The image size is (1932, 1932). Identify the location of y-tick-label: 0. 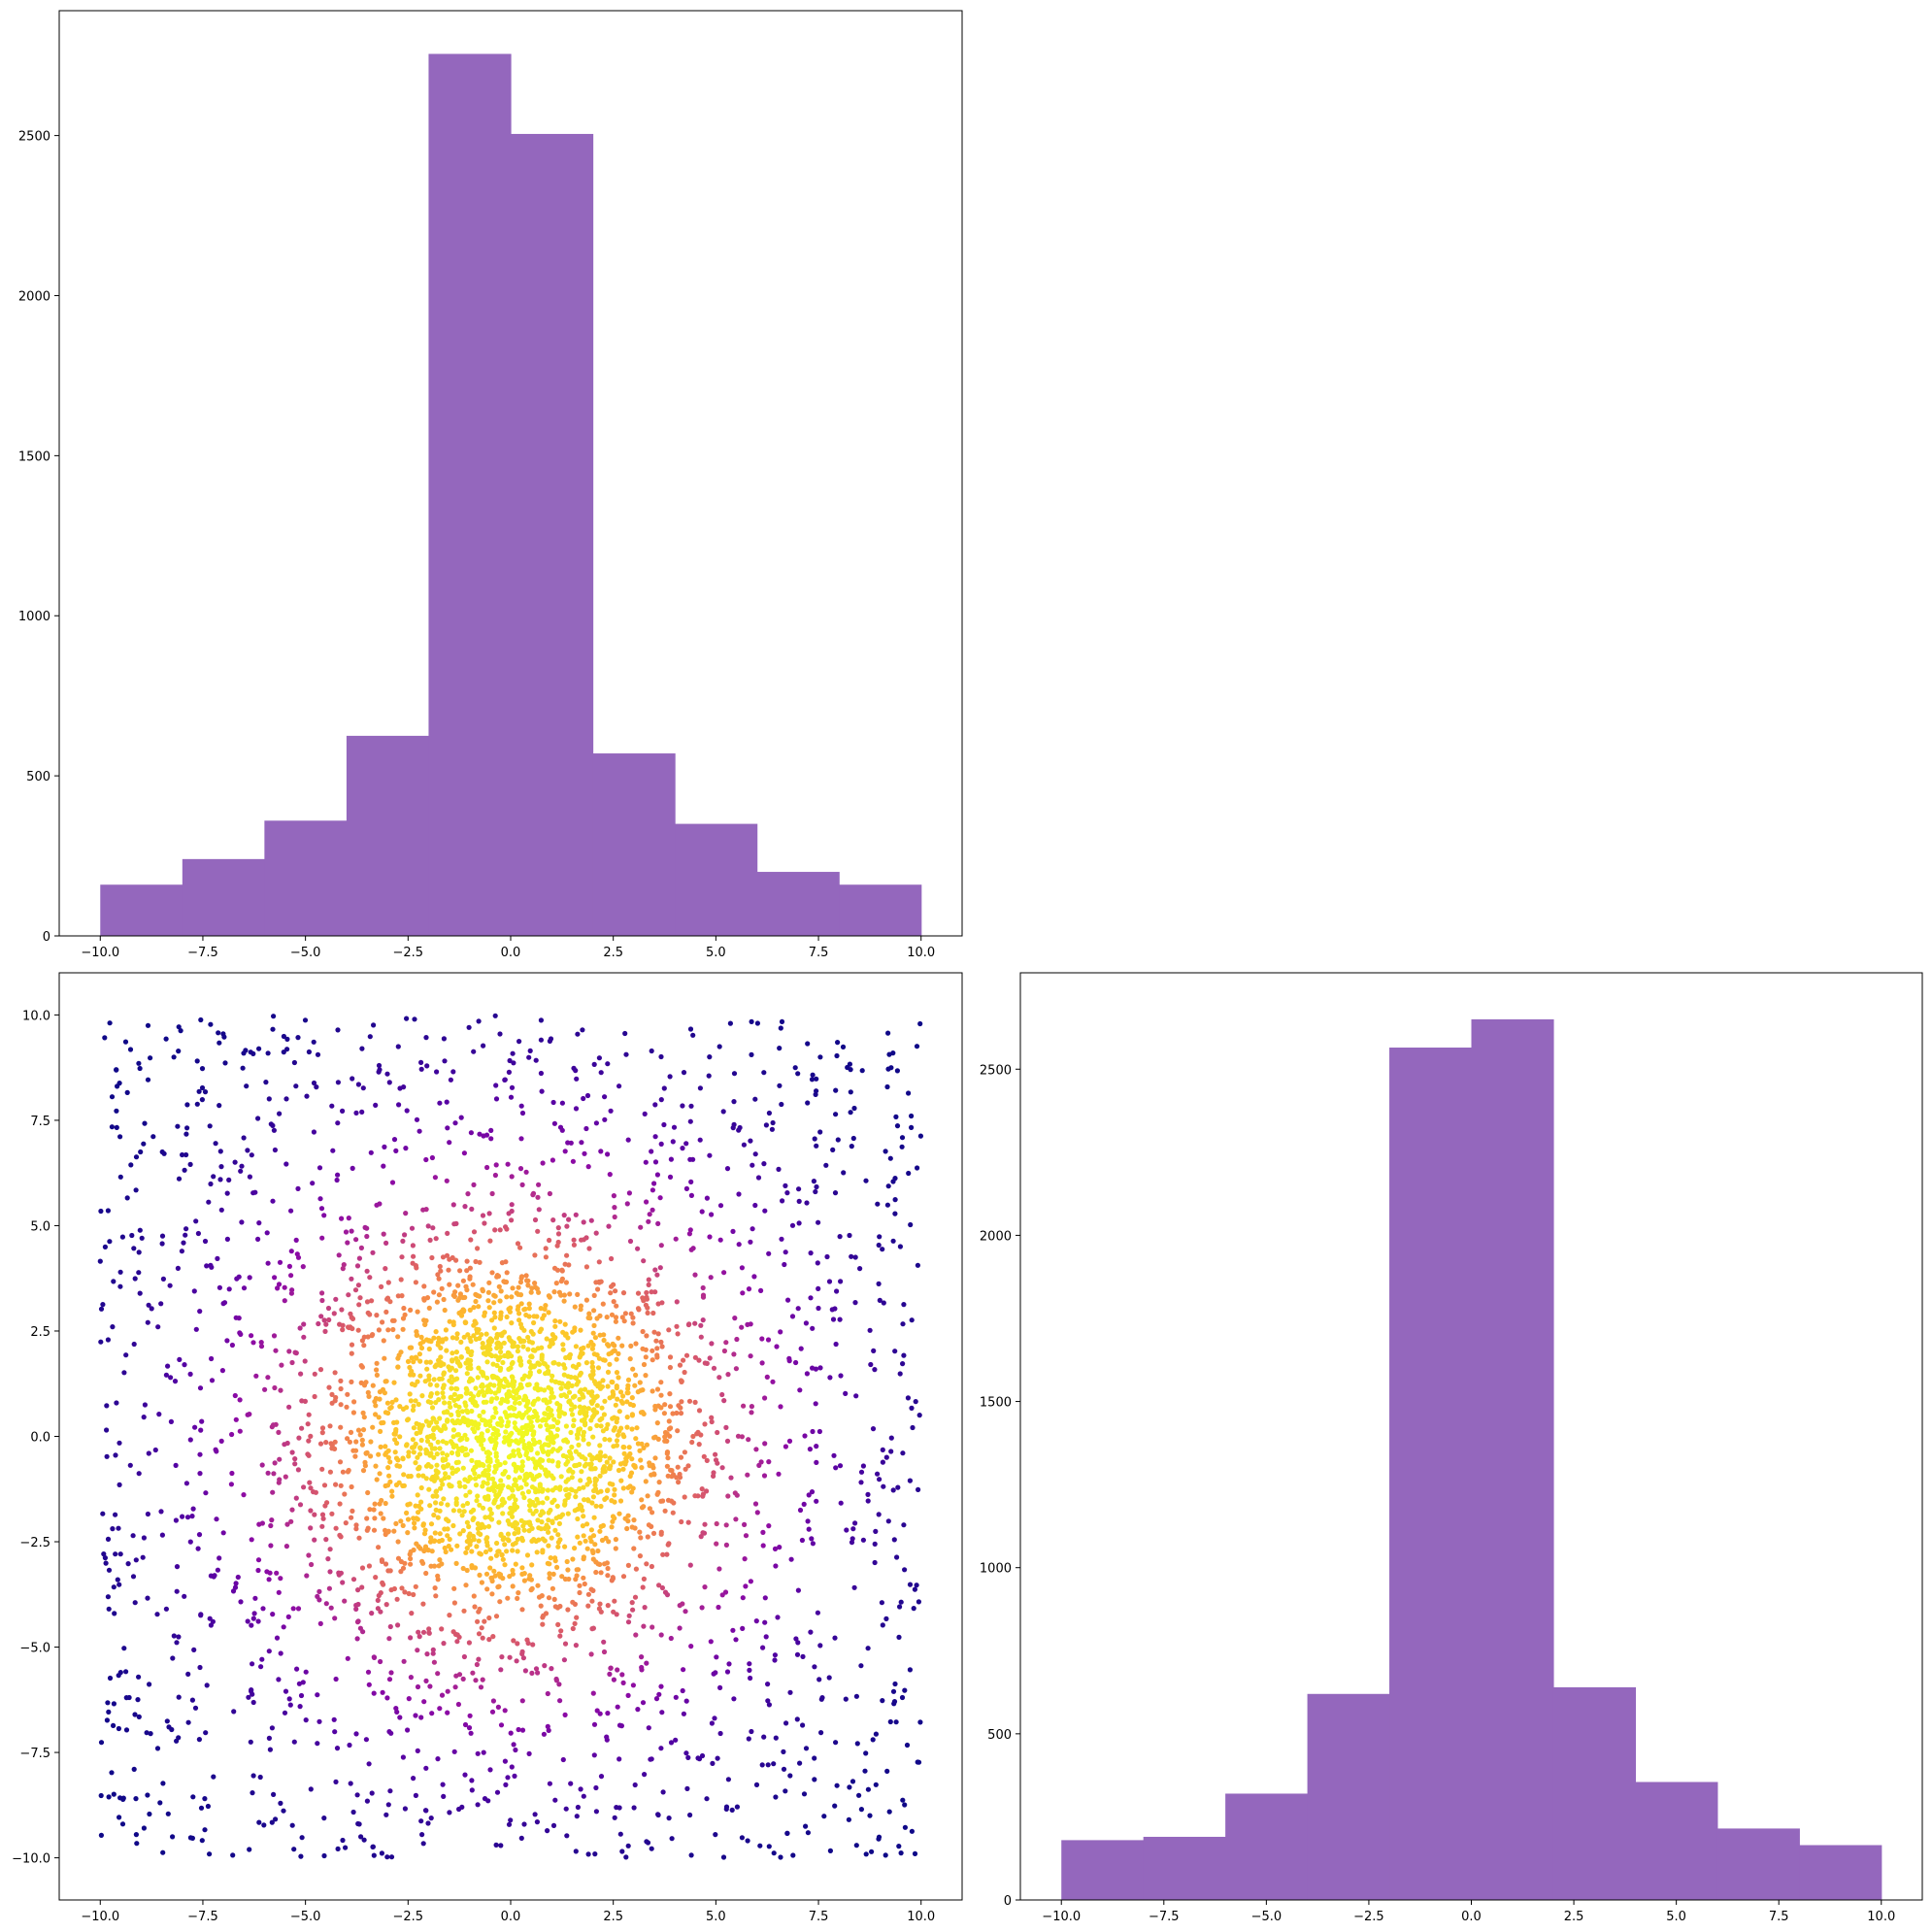
(47, 937).